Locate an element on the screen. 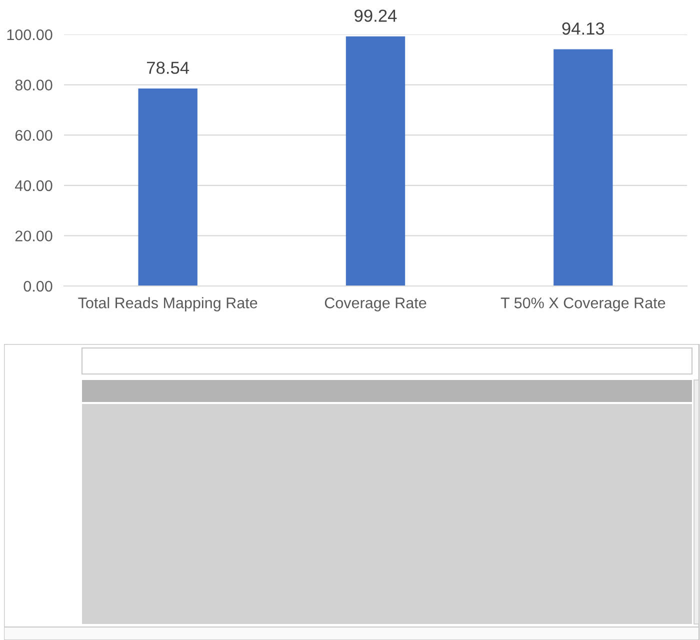  x-tick-label: Total Reads Mapping Rate is located at coordinates (168, 304).